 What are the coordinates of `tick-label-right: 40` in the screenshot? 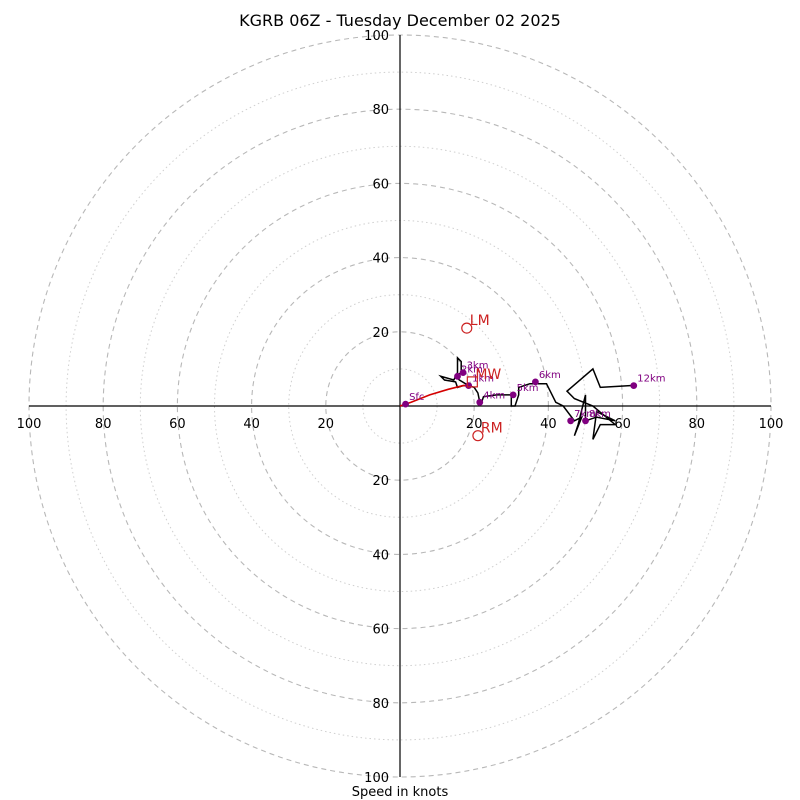 It's located at (548, 424).